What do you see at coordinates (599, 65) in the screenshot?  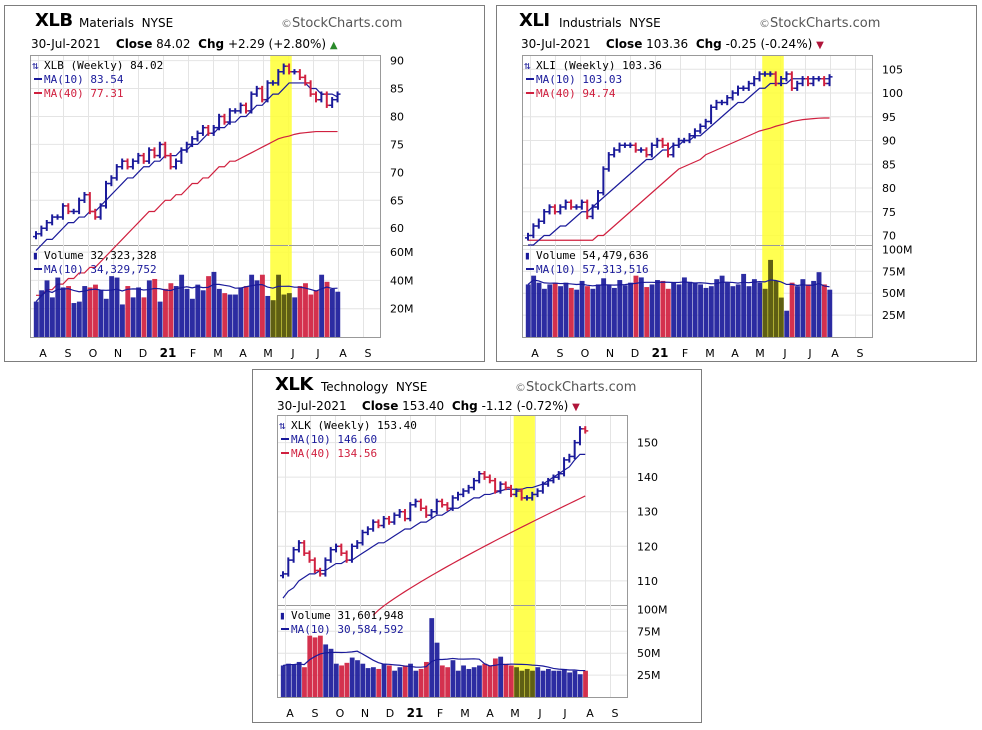 I see `price-legend: XLI (Weekly) 103.36` at bounding box center [599, 65].